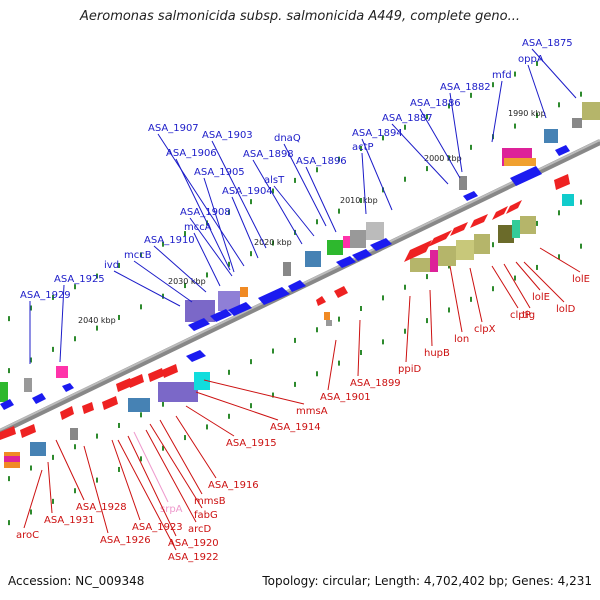  What do you see at coordinates (111, 265) in the screenshot?
I see `gene-label: ivd` at bounding box center [111, 265].